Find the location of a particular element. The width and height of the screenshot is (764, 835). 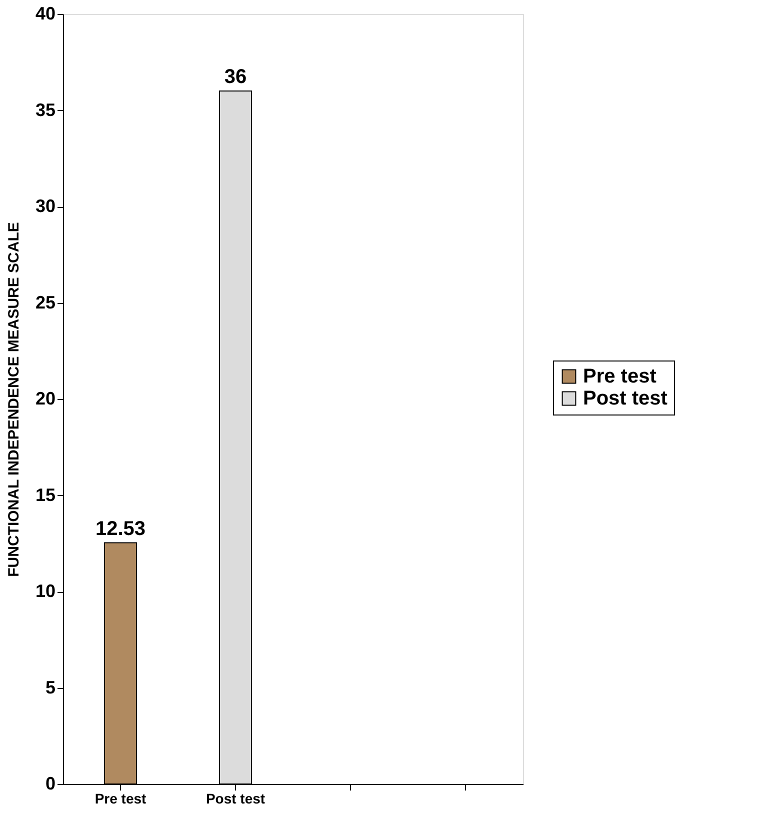

y-axis-title: FUNCTIONAL INDEPENDENCE MEASURE SCALE is located at coordinates (13, 399).